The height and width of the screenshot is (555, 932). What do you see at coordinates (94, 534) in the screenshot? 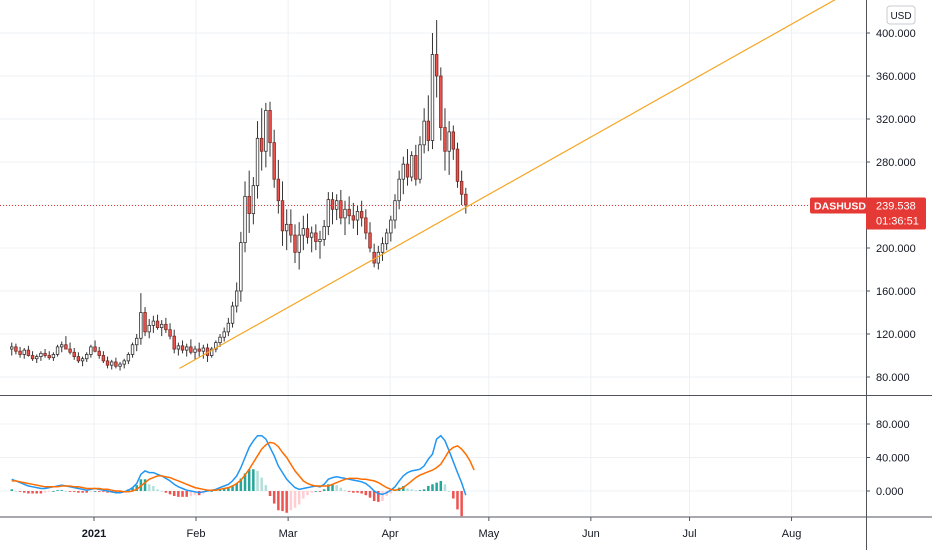
I see `time-tick-label: 2021` at bounding box center [94, 534].